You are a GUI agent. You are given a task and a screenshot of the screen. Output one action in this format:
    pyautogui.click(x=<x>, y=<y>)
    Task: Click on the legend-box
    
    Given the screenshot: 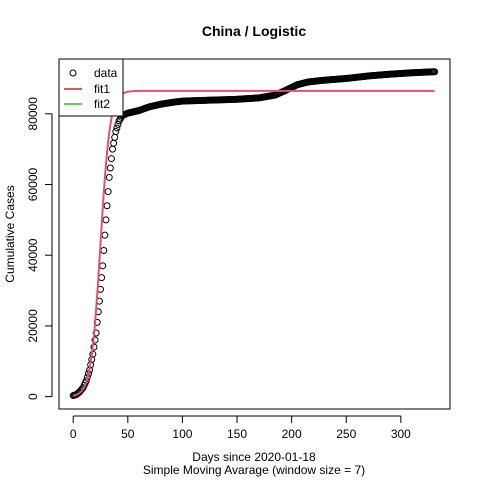 What is the action you would take?
    pyautogui.click(x=91, y=87)
    